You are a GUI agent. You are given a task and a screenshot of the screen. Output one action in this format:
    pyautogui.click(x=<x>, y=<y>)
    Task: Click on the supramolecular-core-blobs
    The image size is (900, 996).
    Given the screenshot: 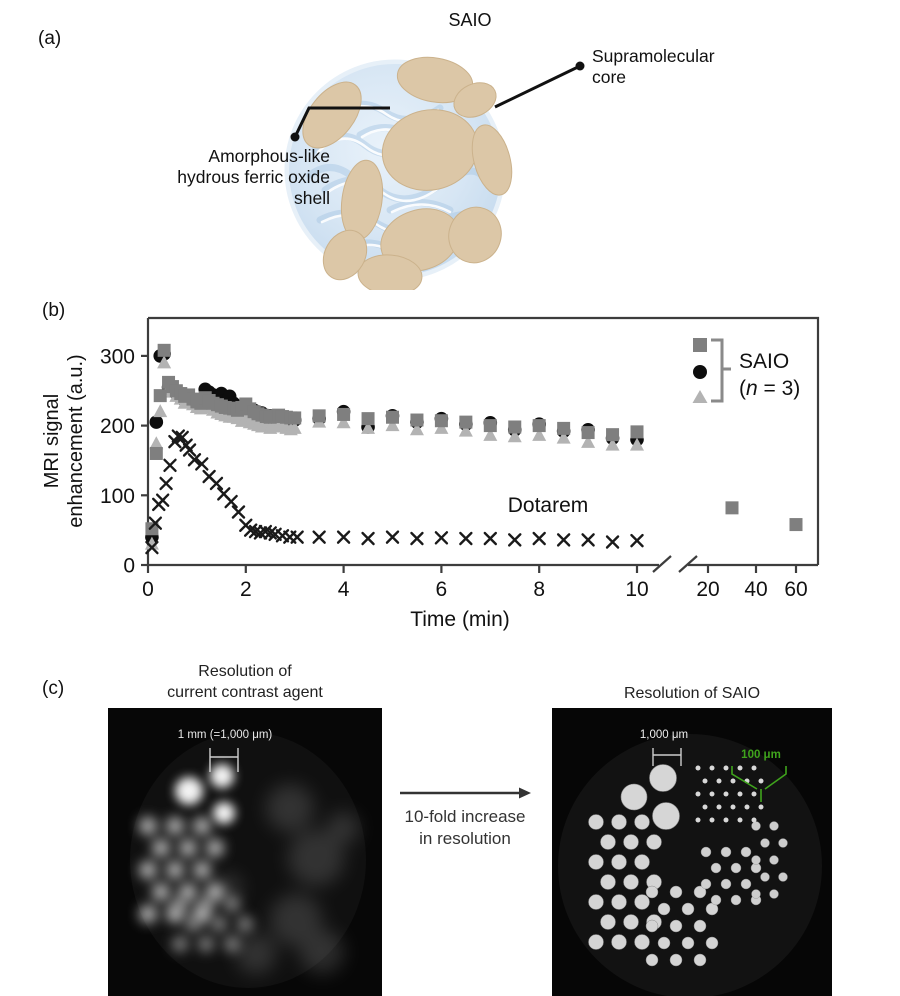 What is the action you would take?
    pyautogui.click(x=407, y=173)
    